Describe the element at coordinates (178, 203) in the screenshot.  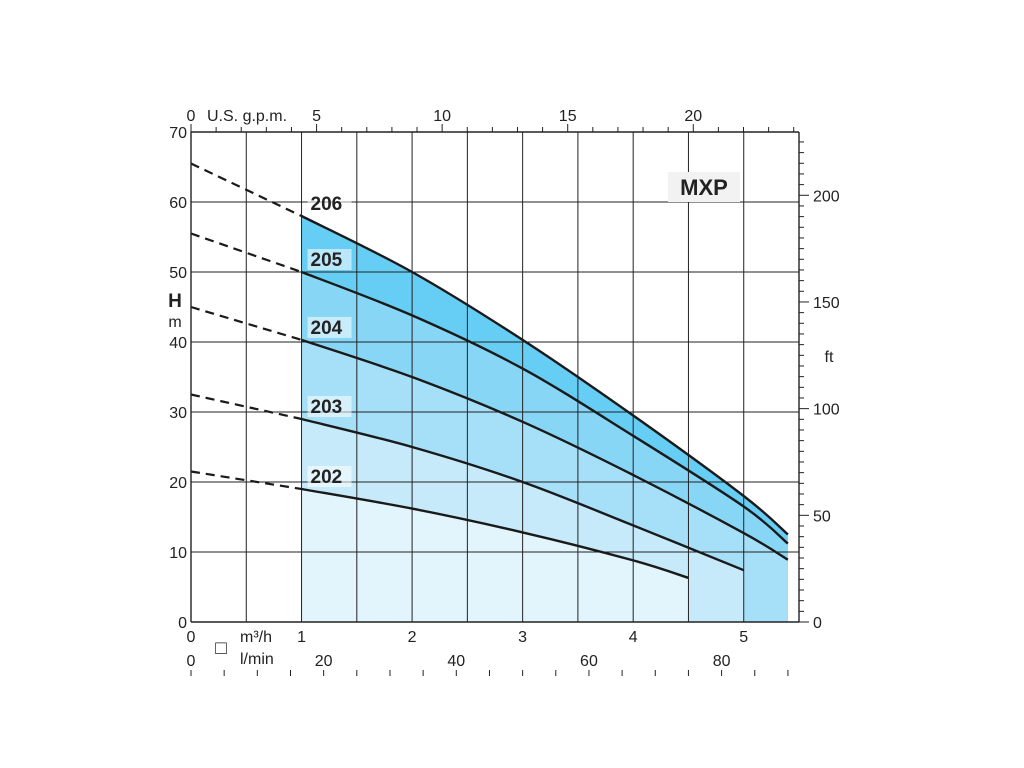
I see `y-tick-label: 60` at that location.